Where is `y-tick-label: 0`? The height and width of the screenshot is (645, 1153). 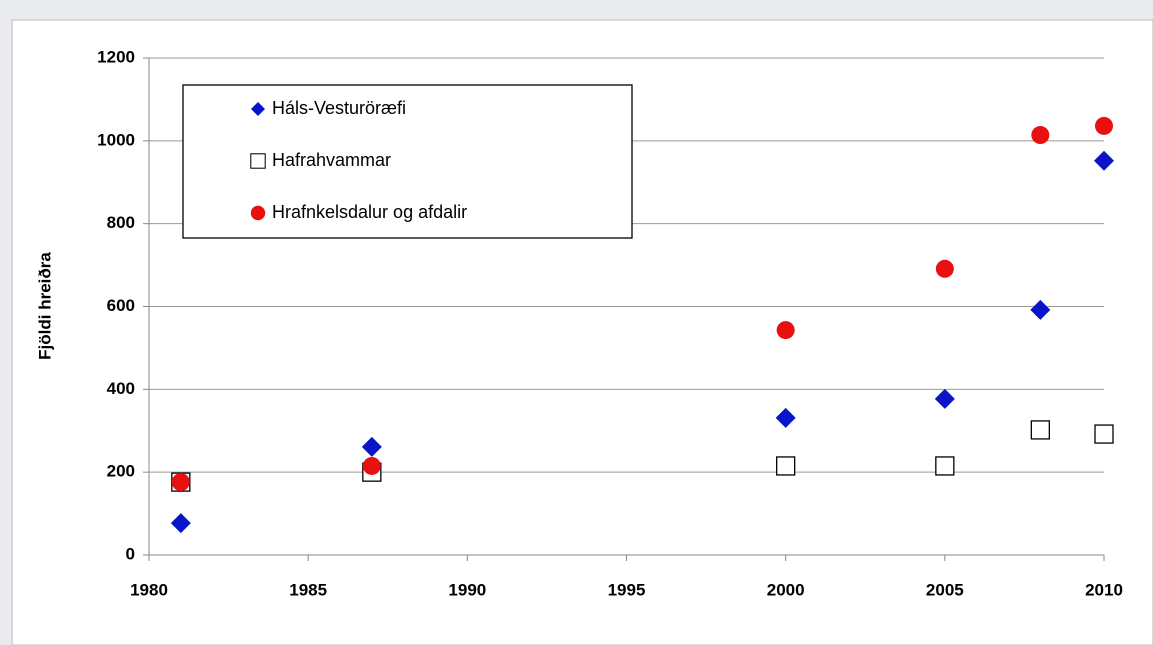 y-tick-label: 0 is located at coordinates (130, 553).